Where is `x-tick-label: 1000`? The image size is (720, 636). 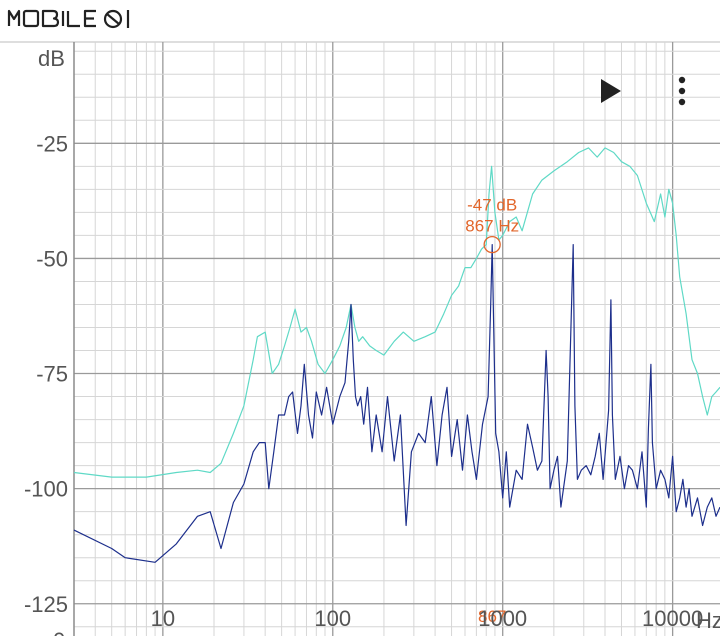
x-tick-label: 1000 is located at coordinates (502, 618).